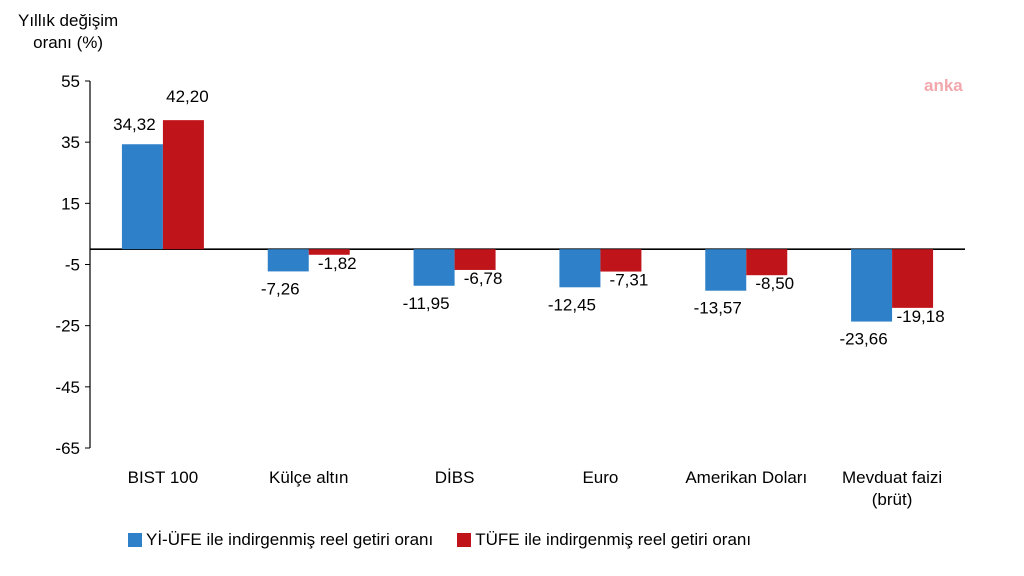  I want to click on data-label: -23,66, so click(863, 339).